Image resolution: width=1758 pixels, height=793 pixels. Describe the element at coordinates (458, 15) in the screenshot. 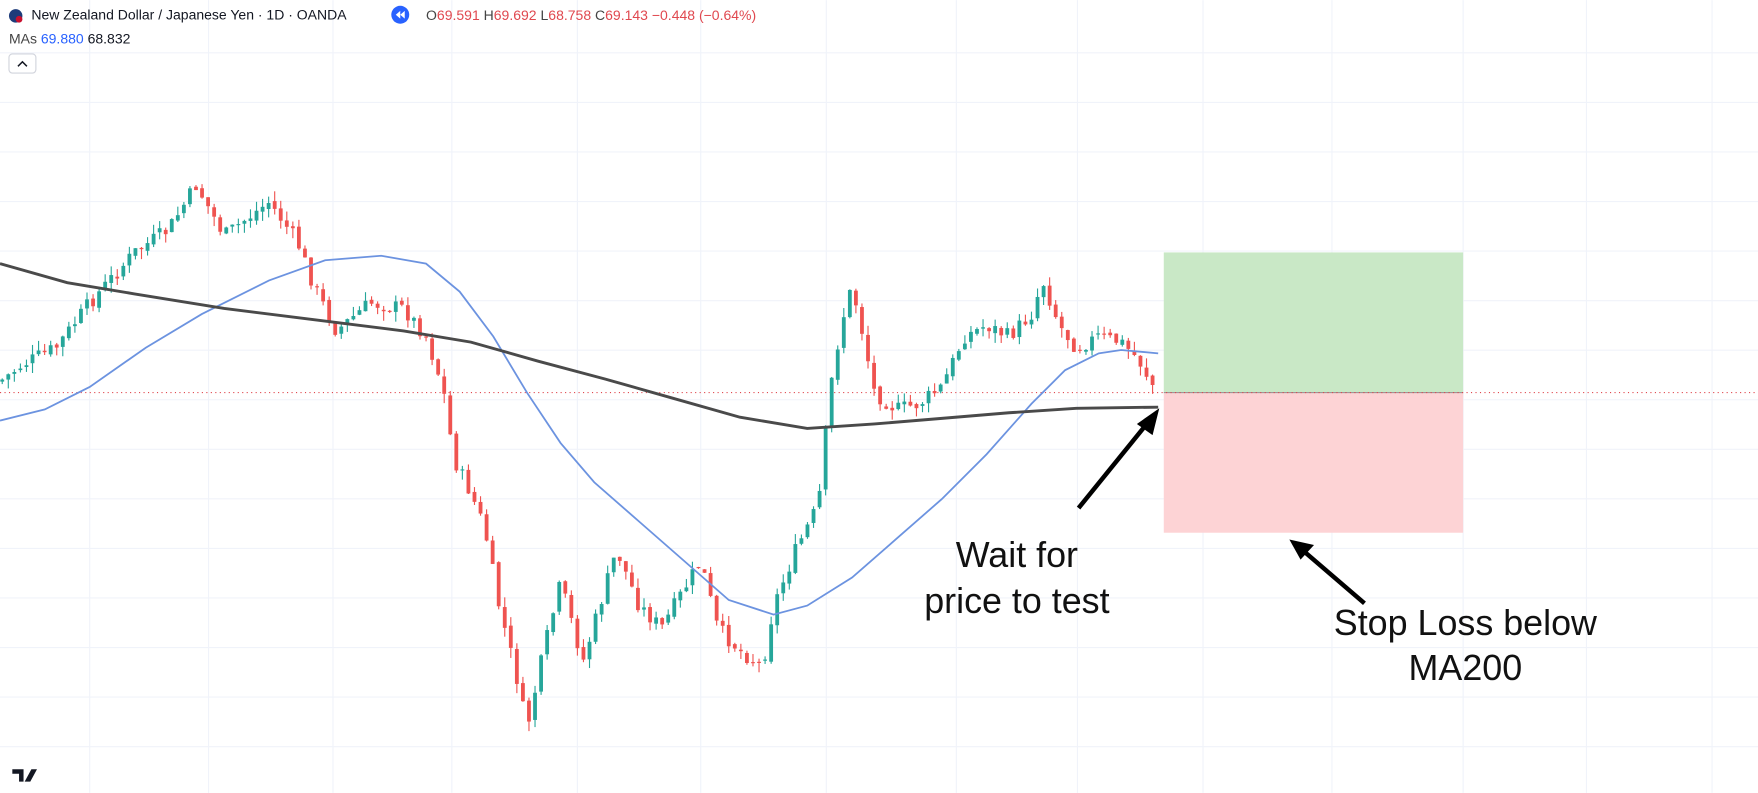

I see `ohlc-value: 69.591` at that location.